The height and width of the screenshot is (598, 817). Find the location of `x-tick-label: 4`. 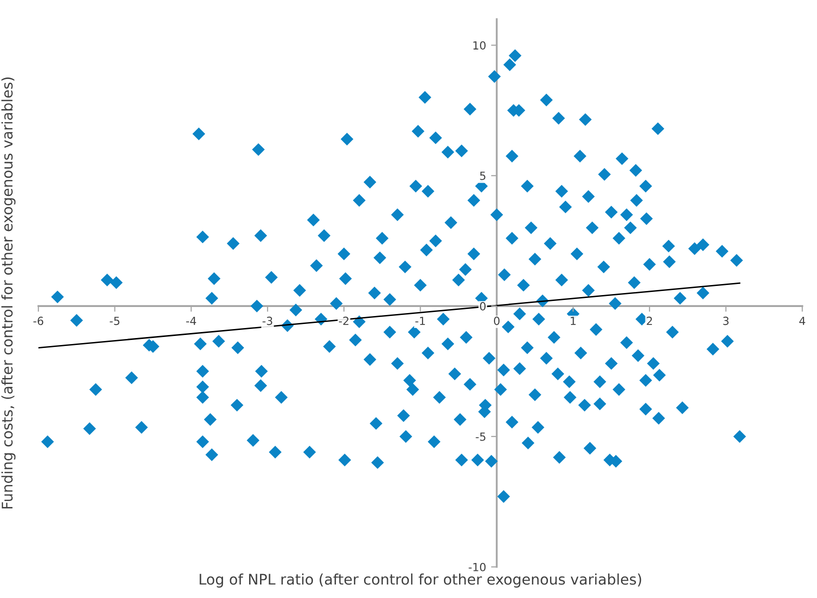

x-tick-label: 4 is located at coordinates (802, 320).